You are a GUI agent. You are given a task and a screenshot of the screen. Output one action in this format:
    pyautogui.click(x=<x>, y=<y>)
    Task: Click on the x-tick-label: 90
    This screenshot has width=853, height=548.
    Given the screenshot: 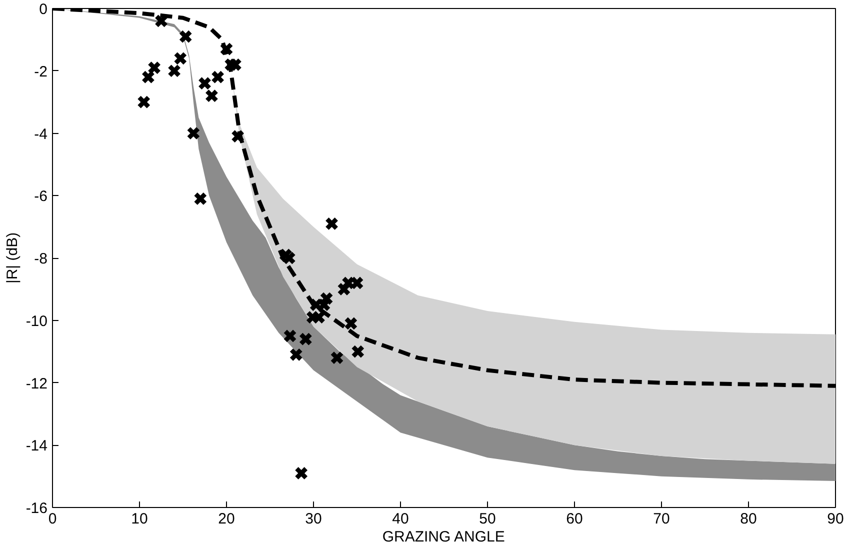 What is the action you would take?
    pyautogui.click(x=835, y=519)
    